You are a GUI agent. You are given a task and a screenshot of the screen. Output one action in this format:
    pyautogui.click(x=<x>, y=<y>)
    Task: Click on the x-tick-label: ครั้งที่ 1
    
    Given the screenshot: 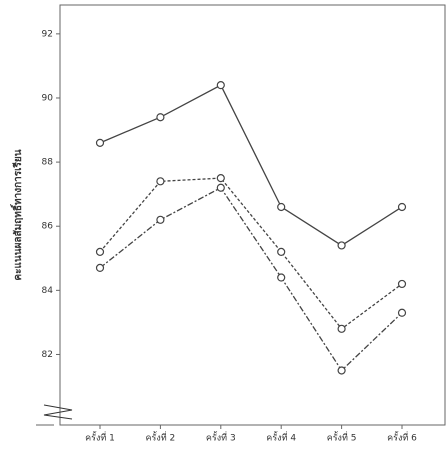 What is the action you would take?
    pyautogui.click(x=100, y=437)
    